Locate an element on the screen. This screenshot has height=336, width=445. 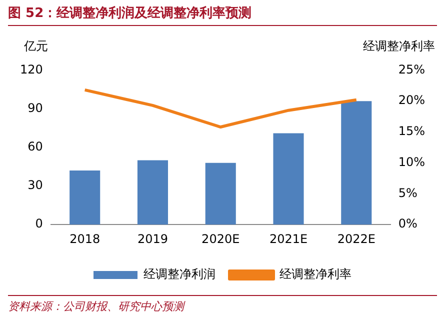
x-tick-label: 2021E is located at coordinates (288, 239).